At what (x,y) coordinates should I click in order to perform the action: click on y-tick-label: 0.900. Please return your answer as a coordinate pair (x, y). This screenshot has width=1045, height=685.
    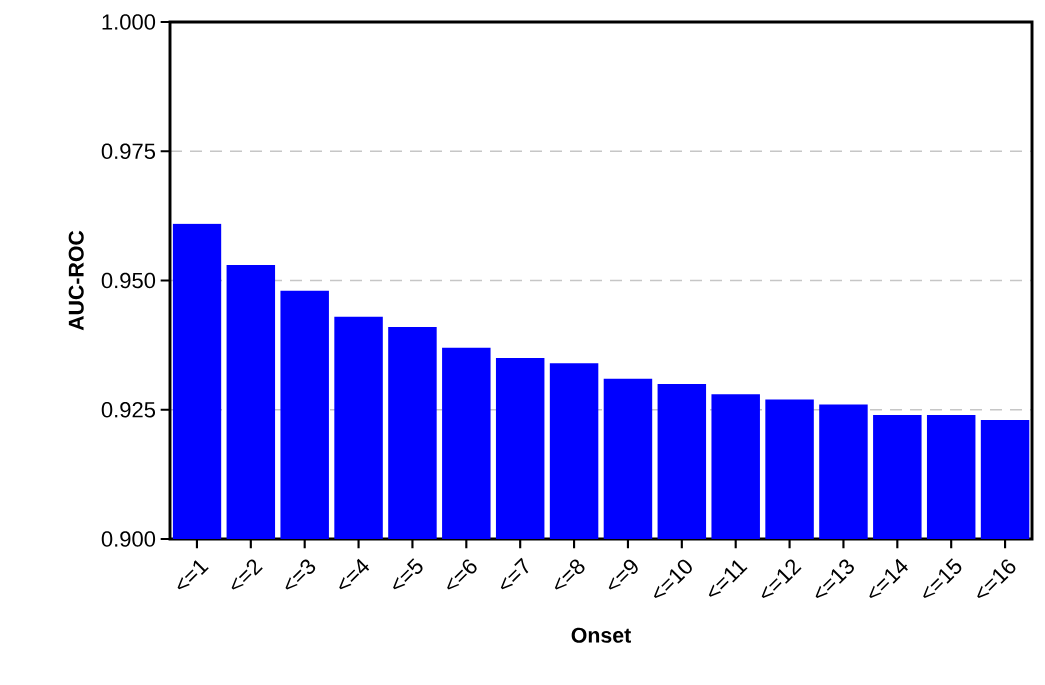
    Looking at the image, I should click on (128, 539).